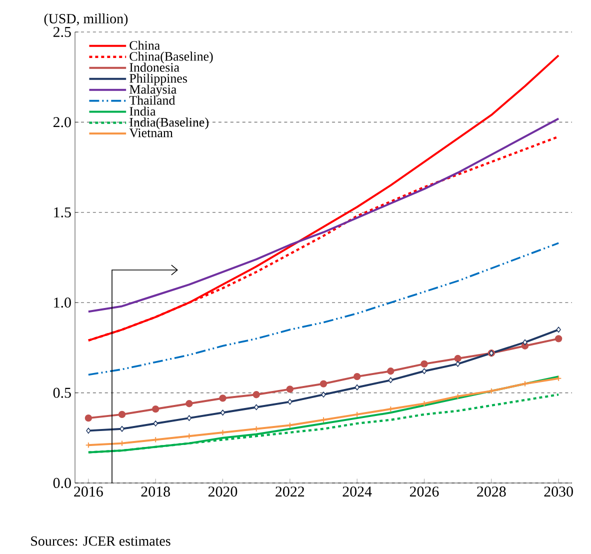 Image resolution: width=591 pixels, height=554 pixels. I want to click on x-tick-label: 2026, so click(424, 491).